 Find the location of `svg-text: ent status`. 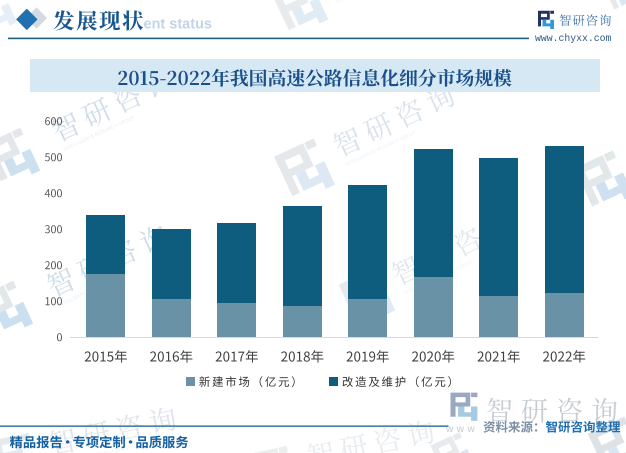

svg-text: ent status is located at coordinates (178, 25).